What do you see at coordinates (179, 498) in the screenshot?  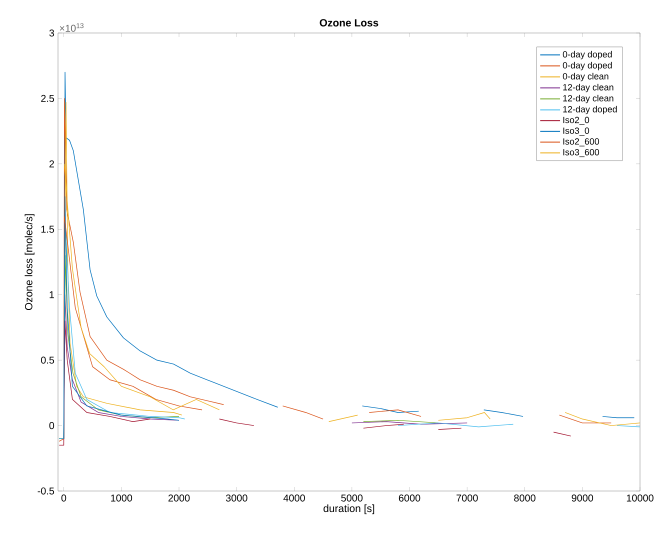 I see `x-tick-label: 2000` at bounding box center [179, 498].